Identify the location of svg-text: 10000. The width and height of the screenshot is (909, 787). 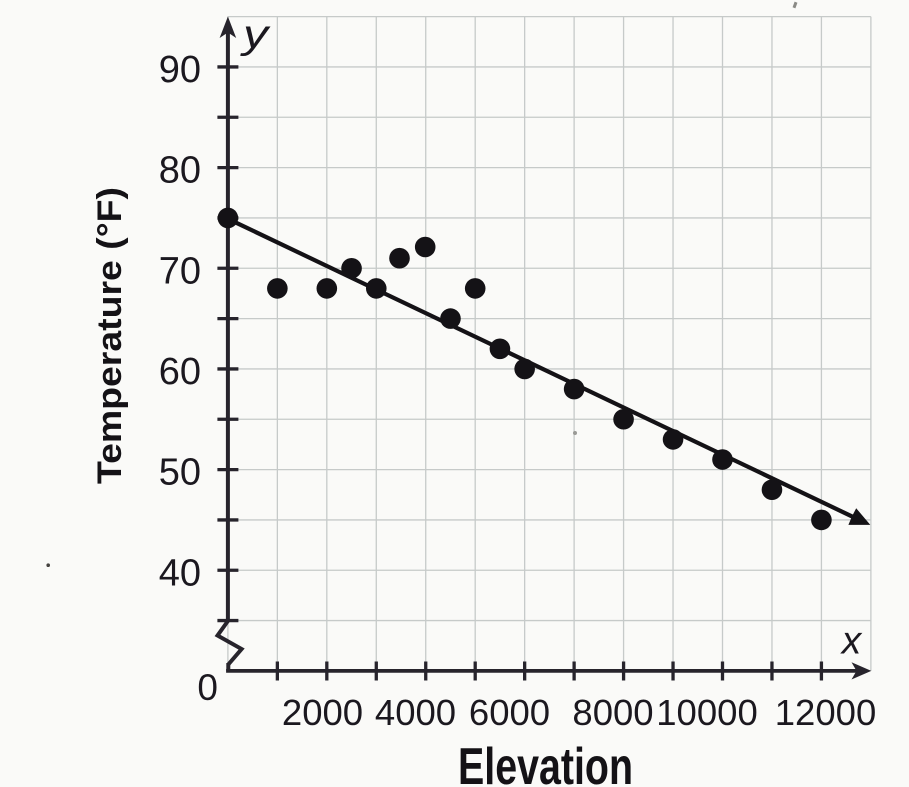
(707, 712).